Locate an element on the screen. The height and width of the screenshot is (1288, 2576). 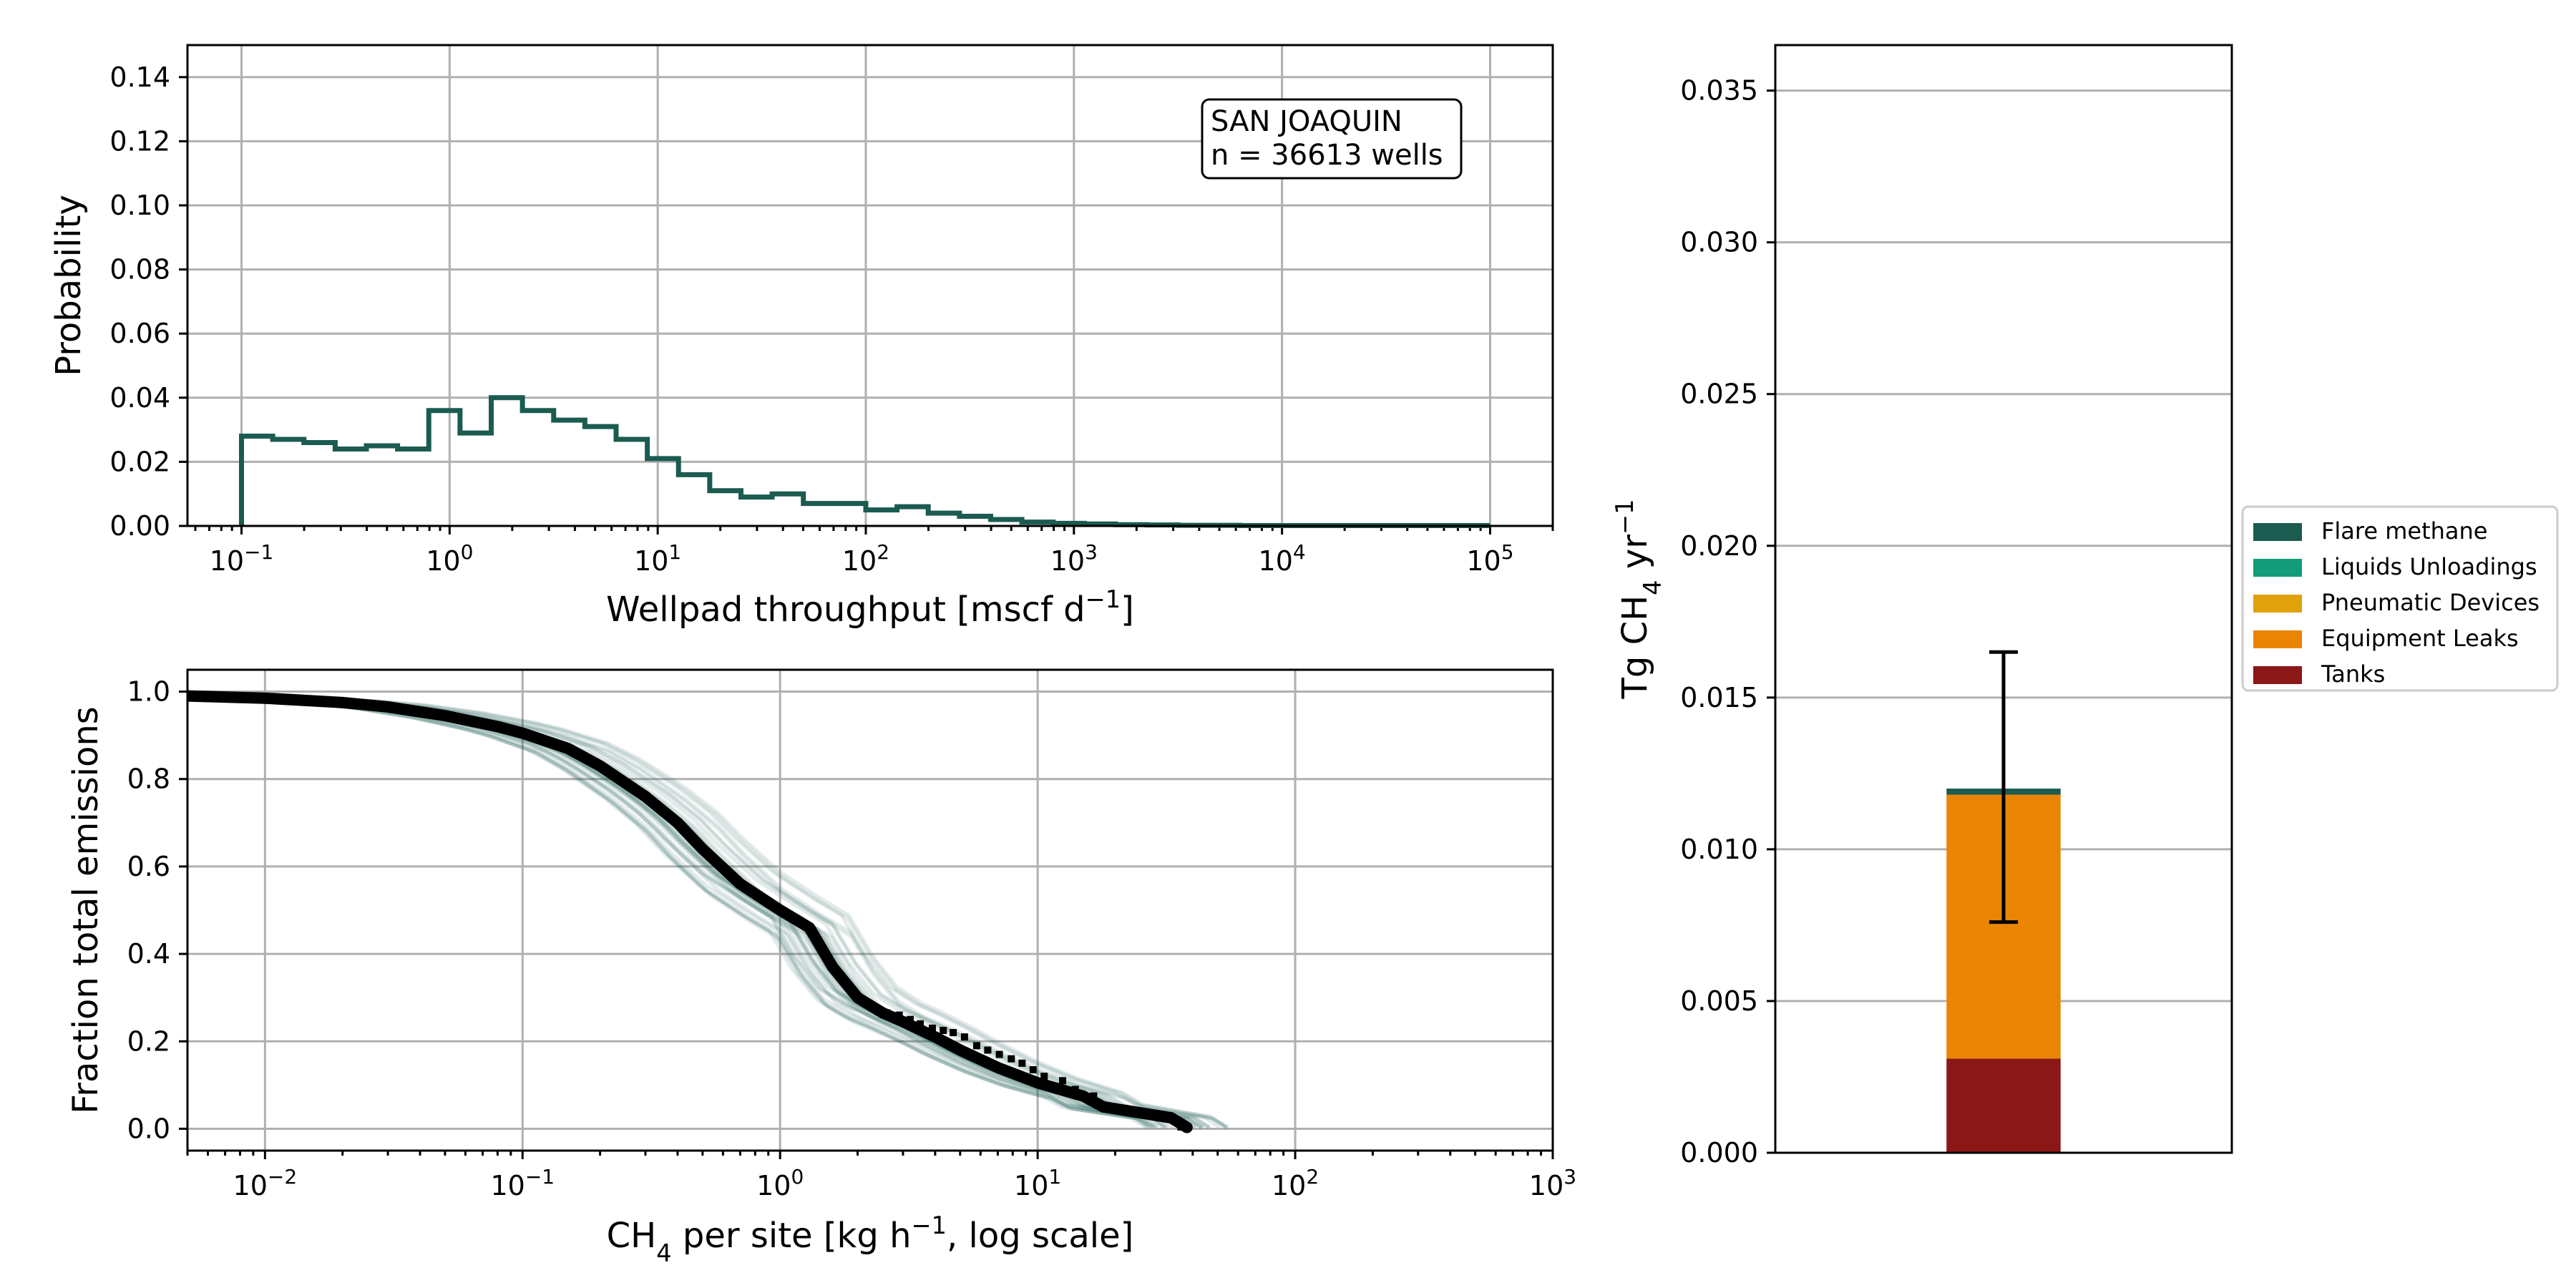
median-tail-markers is located at coordinates (1022, 1064).